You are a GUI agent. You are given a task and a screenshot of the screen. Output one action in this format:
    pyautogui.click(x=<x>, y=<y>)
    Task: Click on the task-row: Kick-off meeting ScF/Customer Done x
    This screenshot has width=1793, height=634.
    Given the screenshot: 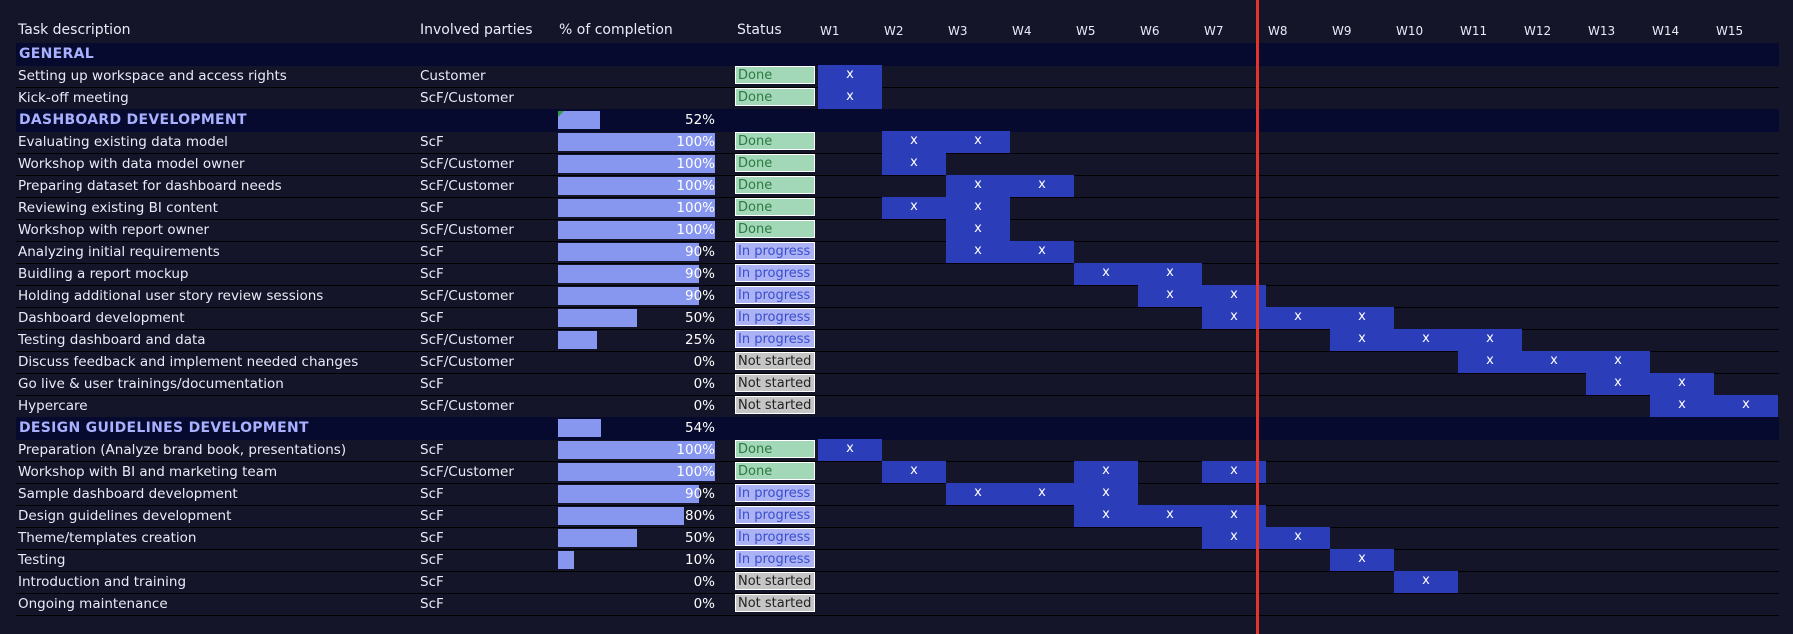 What is the action you would take?
    pyautogui.click(x=897, y=98)
    